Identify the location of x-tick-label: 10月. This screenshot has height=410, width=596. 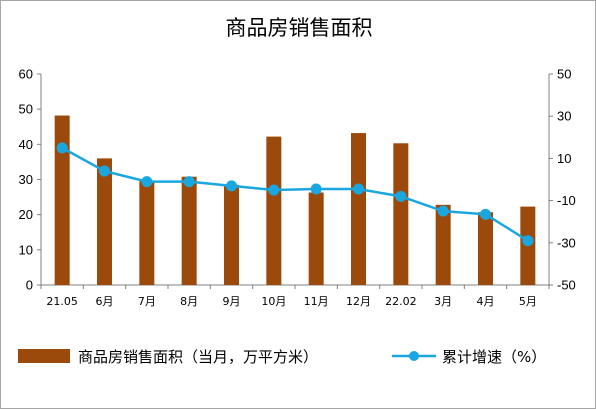
(273, 301).